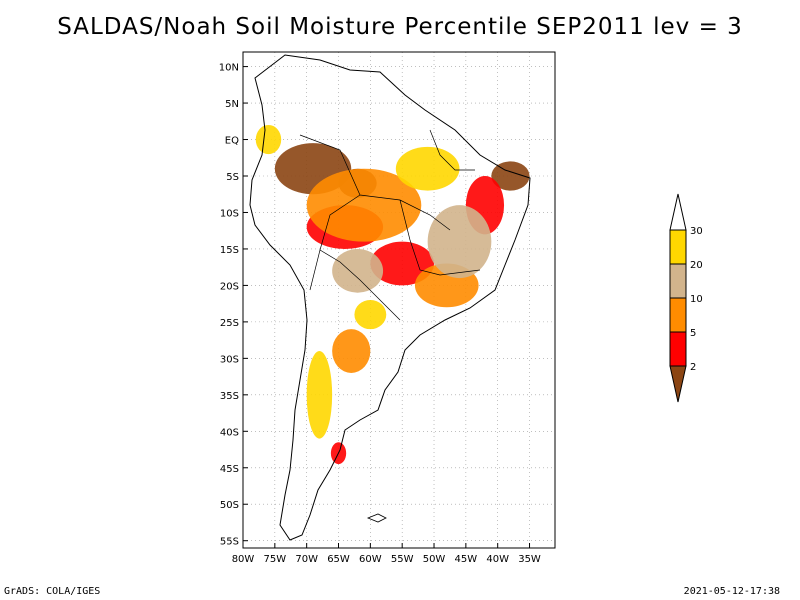 The width and height of the screenshot is (800, 600). What do you see at coordinates (229, 286) in the screenshot?
I see `lat-tick-label: 20S` at bounding box center [229, 286].